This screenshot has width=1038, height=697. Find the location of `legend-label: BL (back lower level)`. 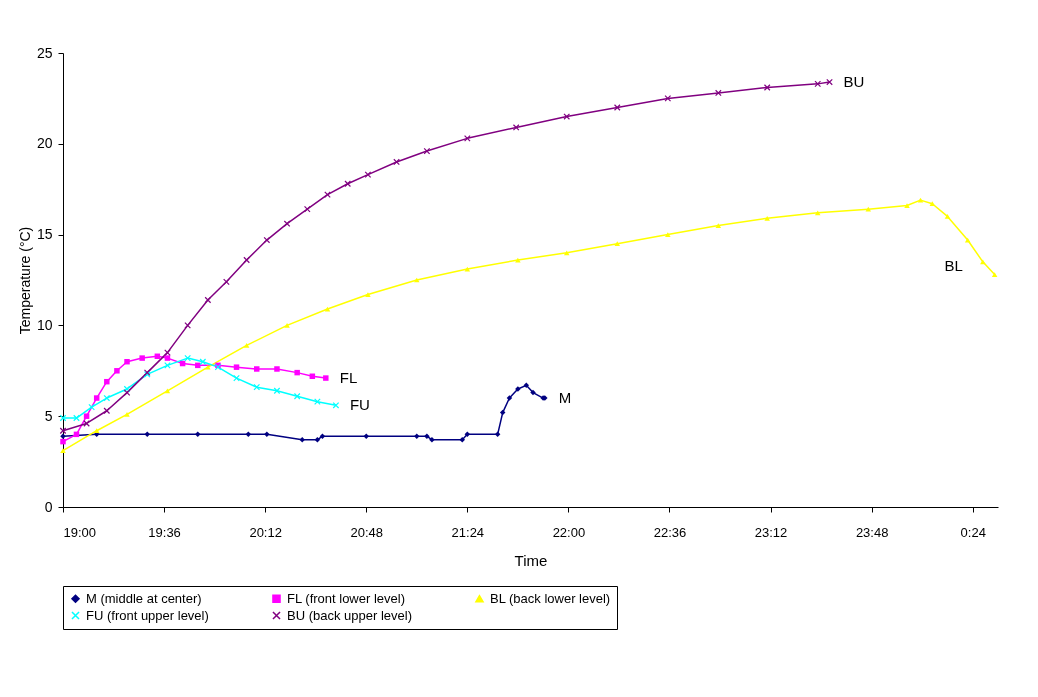

legend-label: BL (back lower level) is located at coordinates (550, 598).